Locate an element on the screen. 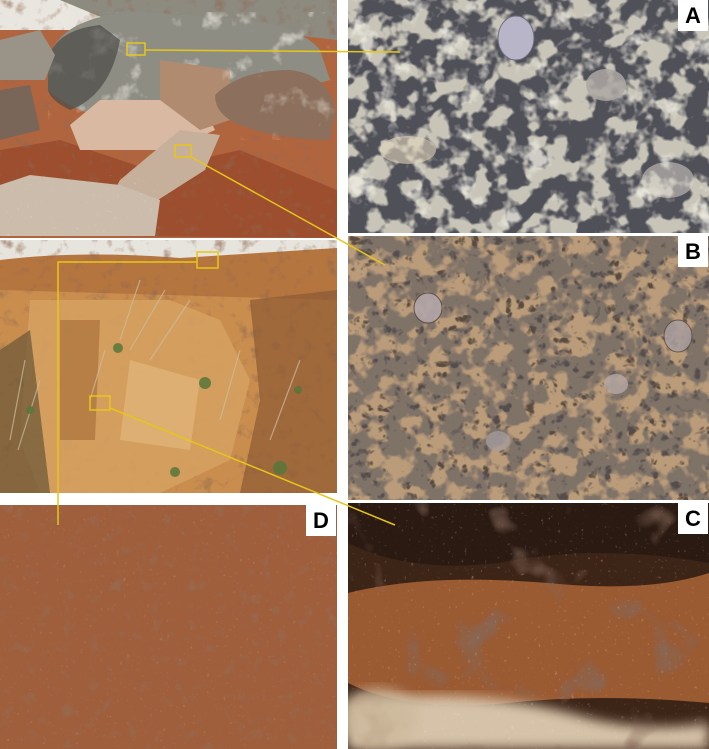  panel-d-label: D is located at coordinates (321, 520).